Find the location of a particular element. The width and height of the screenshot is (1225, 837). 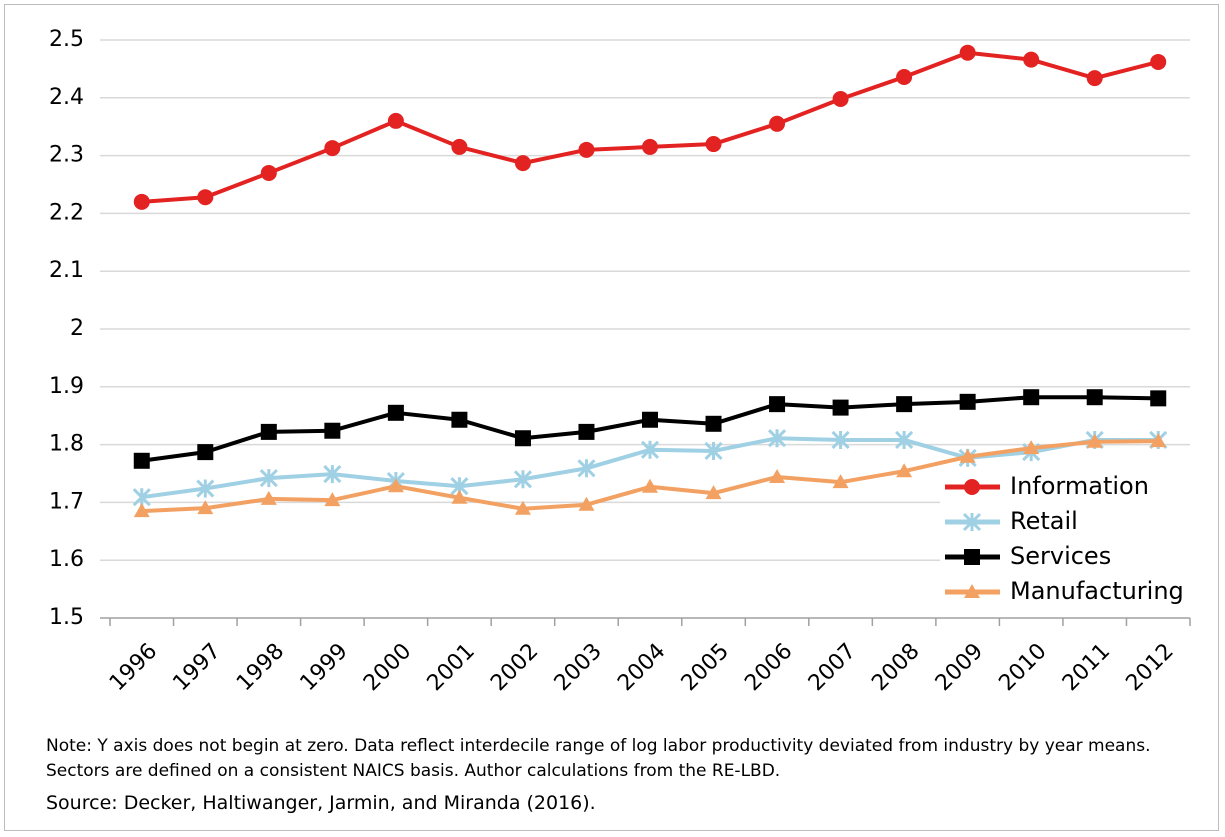

y-tick-label: 2.1 is located at coordinates (66, 270).